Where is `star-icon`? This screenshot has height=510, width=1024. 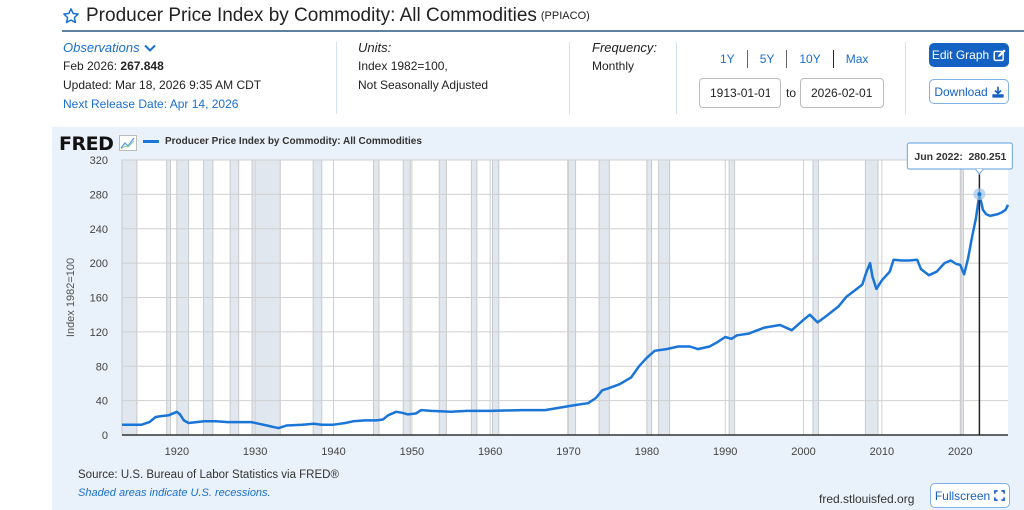
star-icon is located at coordinates (71, 16).